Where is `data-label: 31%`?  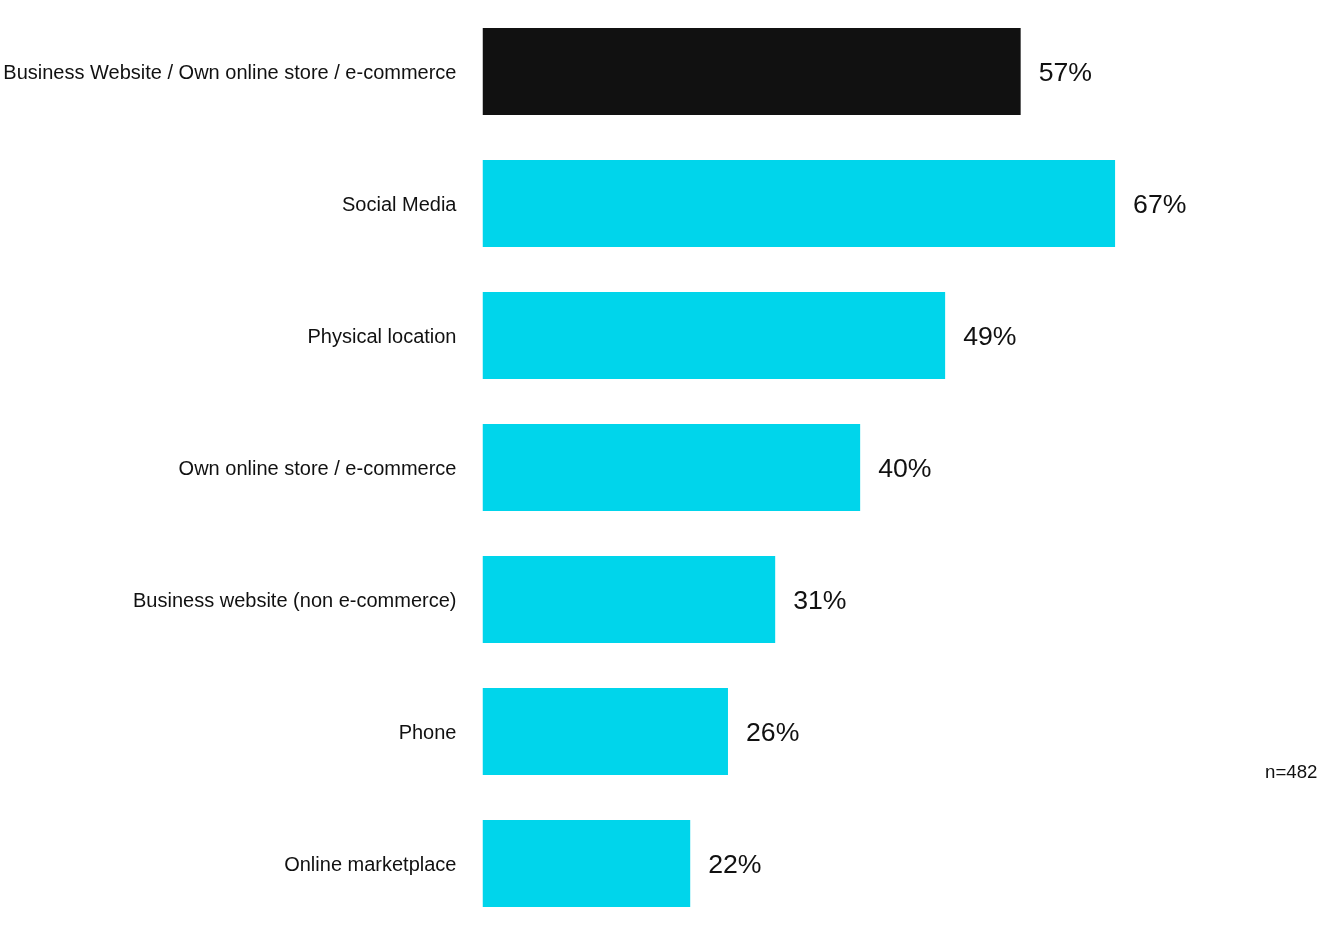
data-label: 31% is located at coordinates (820, 599).